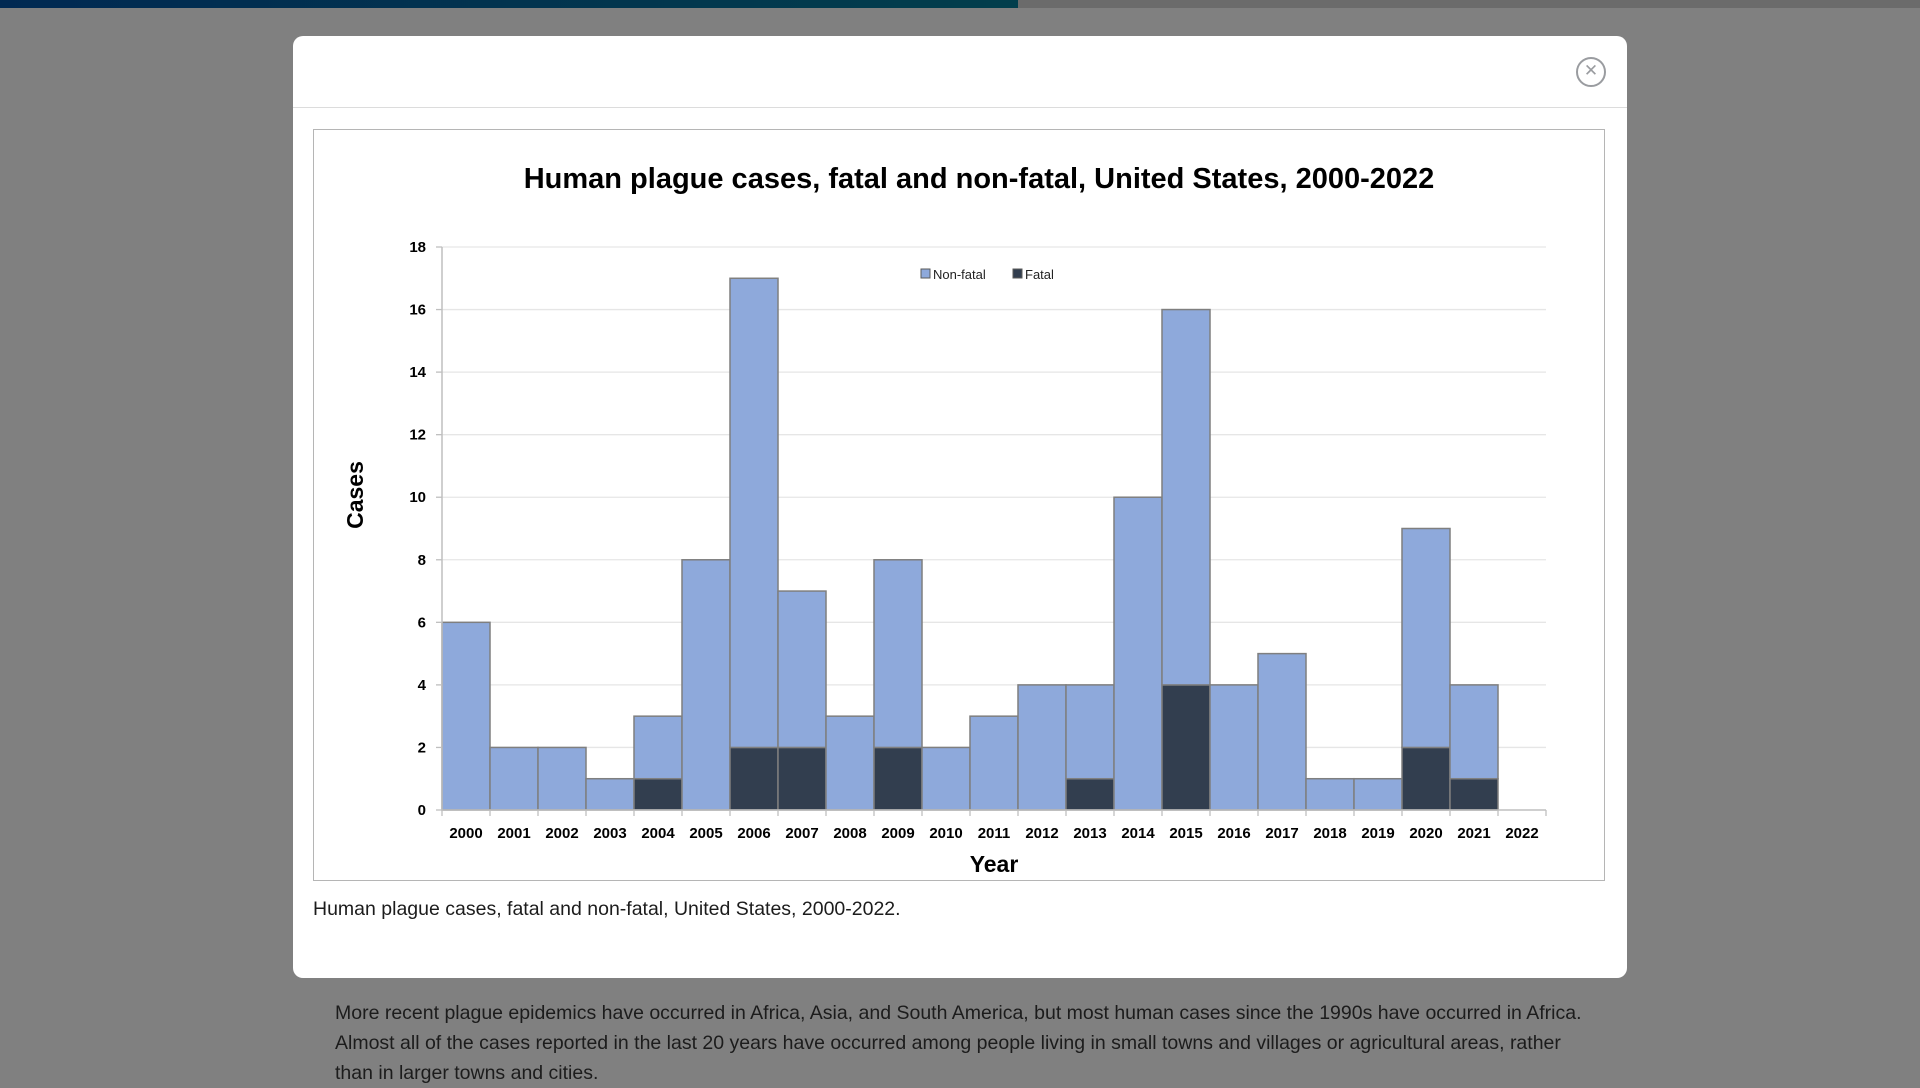 This screenshot has height=1088, width=1920. I want to click on bar-nonfatal-2014, so click(1138, 653).